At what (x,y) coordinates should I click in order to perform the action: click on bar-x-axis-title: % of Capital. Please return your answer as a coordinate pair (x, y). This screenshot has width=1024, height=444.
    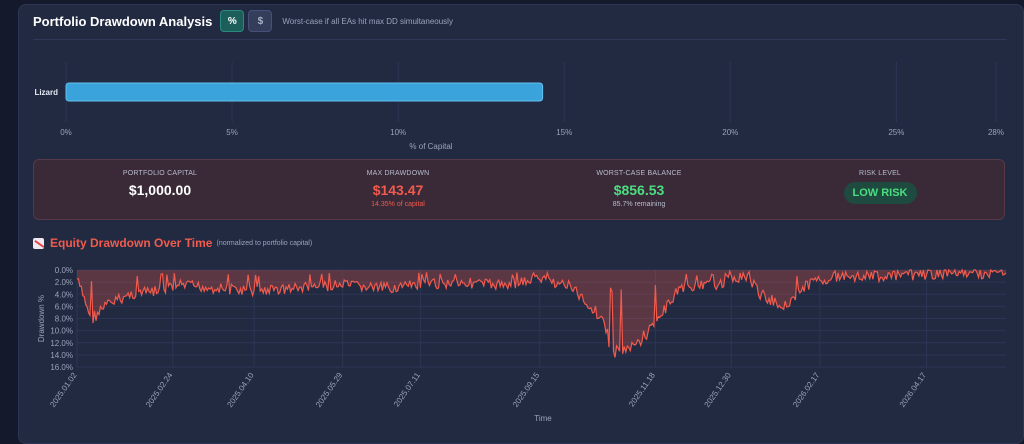
    Looking at the image, I should click on (430, 146).